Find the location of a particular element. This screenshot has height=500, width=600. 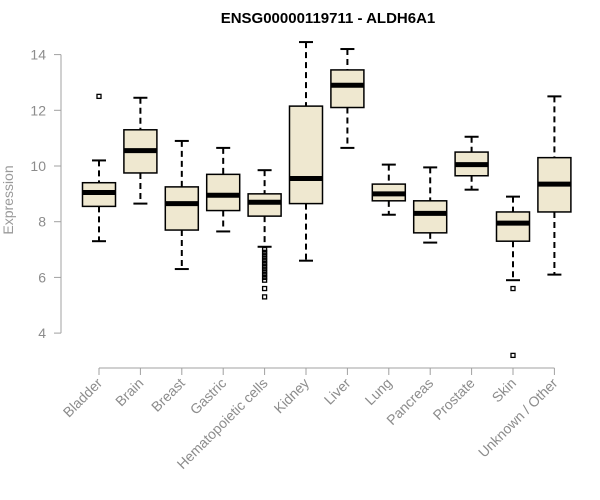

y-tick-label: 8 is located at coordinates (42, 222).